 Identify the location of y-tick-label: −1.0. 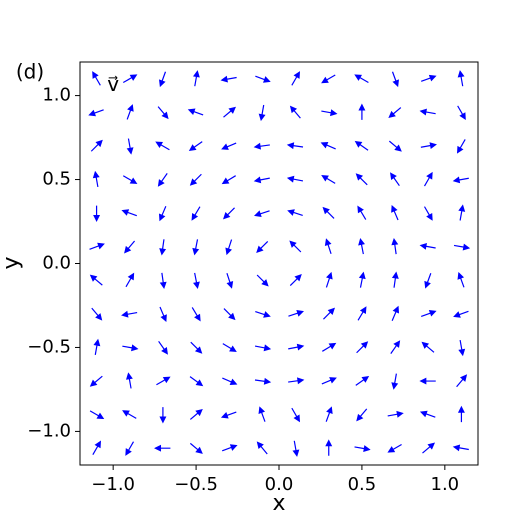
(49, 430).